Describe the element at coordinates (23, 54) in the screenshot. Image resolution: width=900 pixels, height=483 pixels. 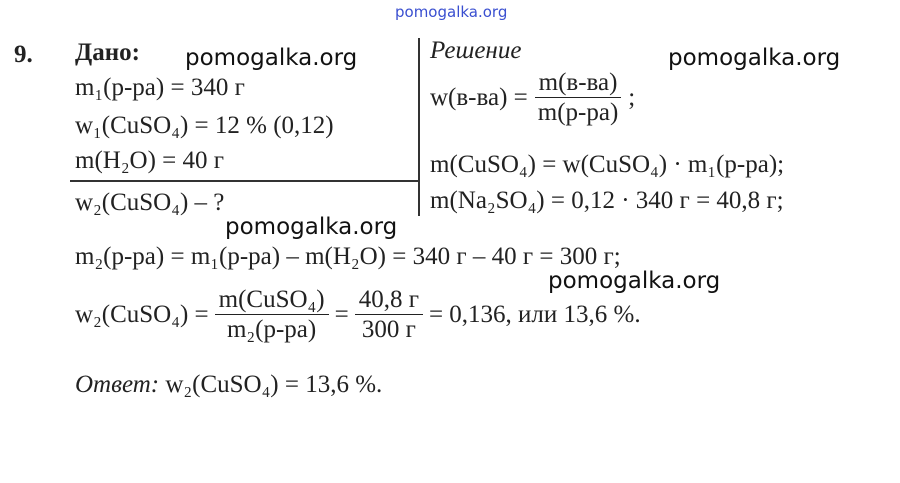
I see `problem-number: 9.` at that location.